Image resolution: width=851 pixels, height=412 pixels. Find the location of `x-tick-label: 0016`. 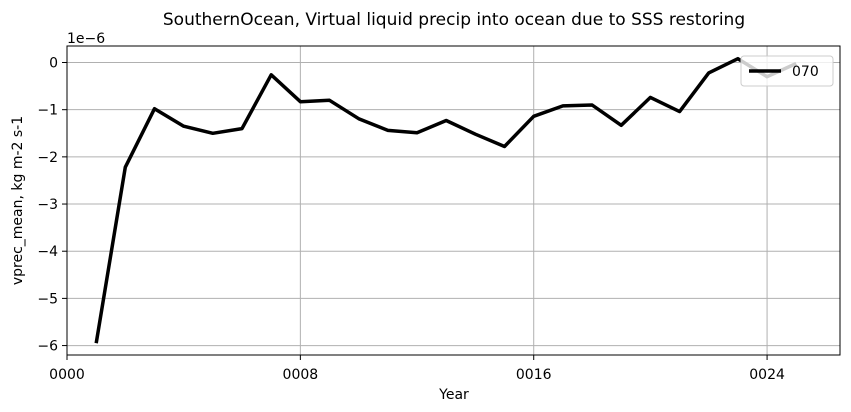

x-tick-label: 0016 is located at coordinates (534, 375).